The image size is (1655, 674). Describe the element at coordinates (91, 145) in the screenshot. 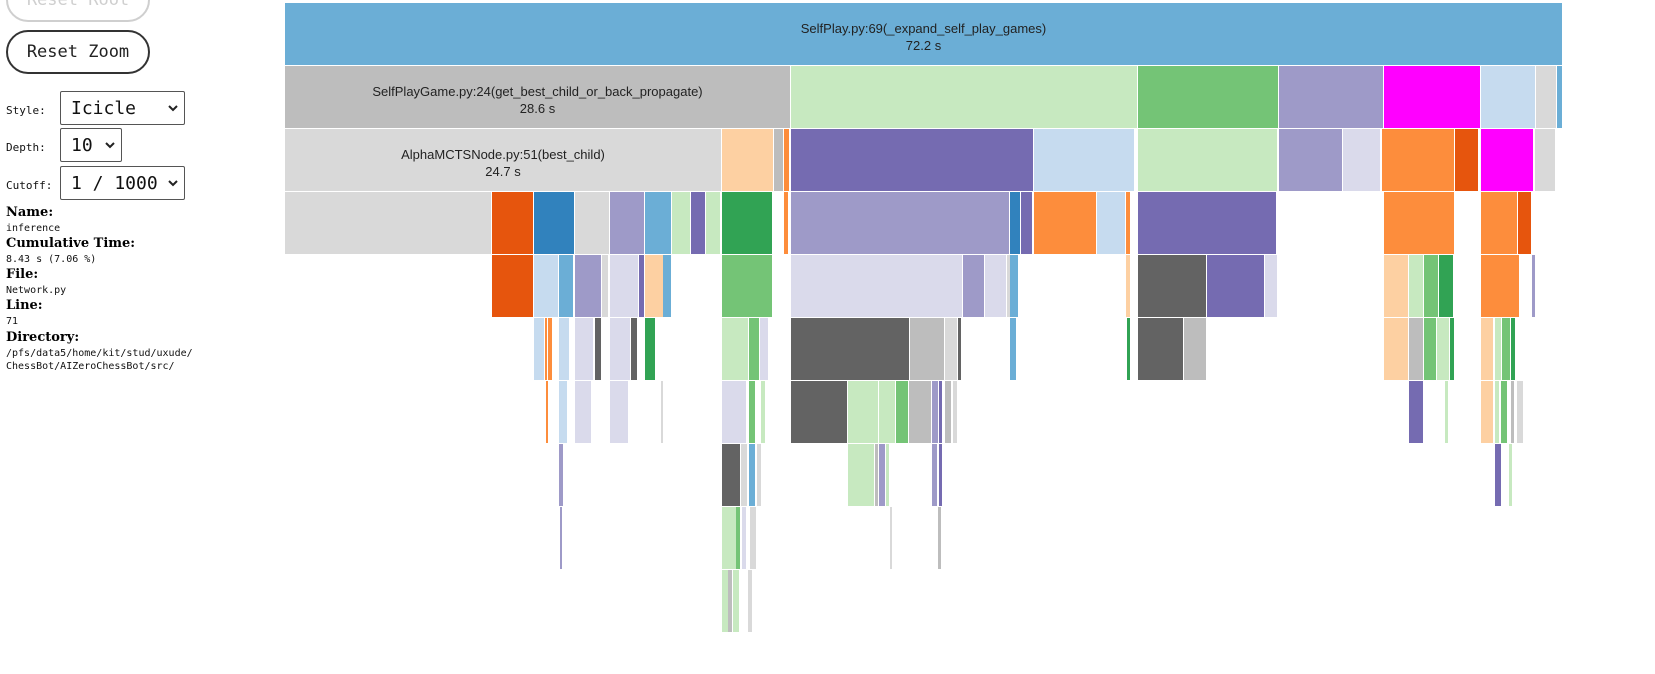

I see `depth-select: 10` at that location.